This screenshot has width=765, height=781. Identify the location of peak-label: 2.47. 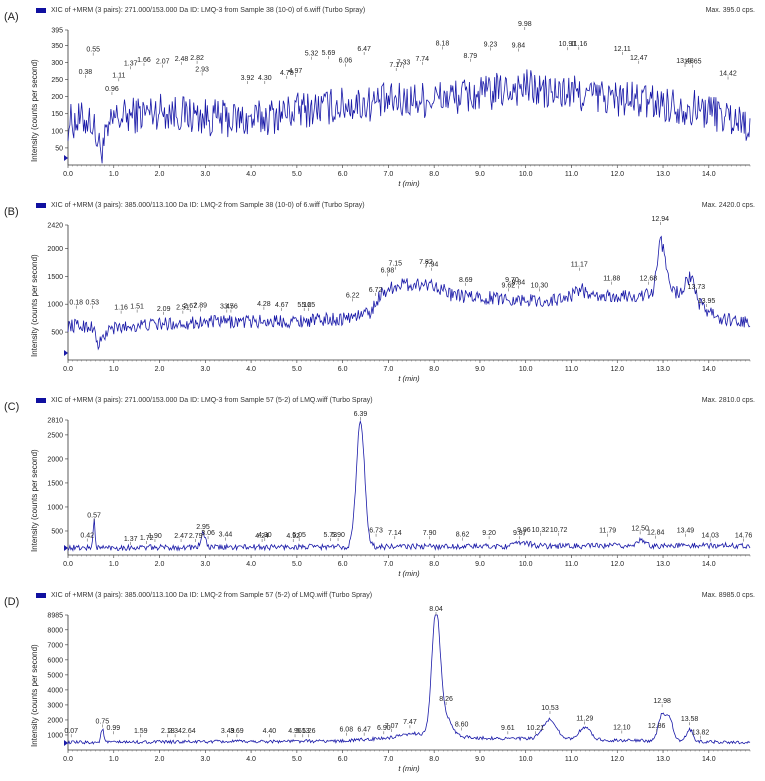
(181, 536).